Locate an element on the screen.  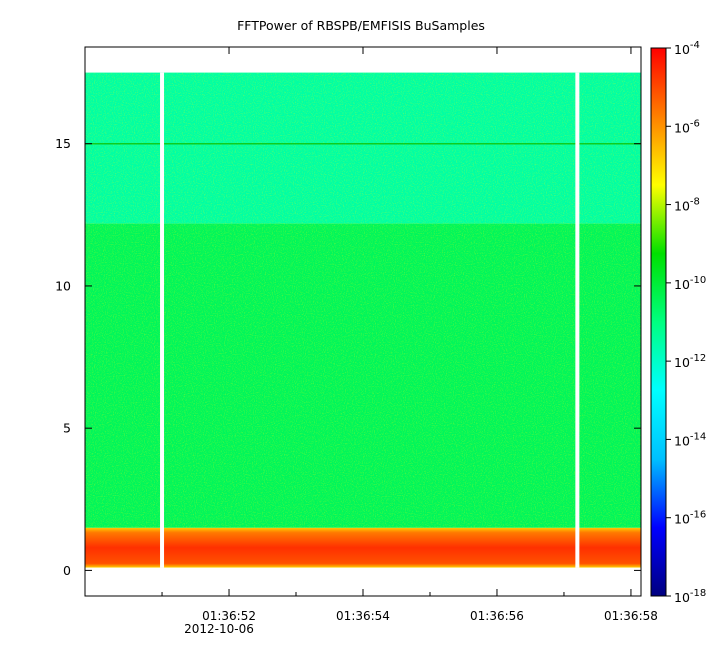
y-tick-label: 0 is located at coordinates (67, 570).